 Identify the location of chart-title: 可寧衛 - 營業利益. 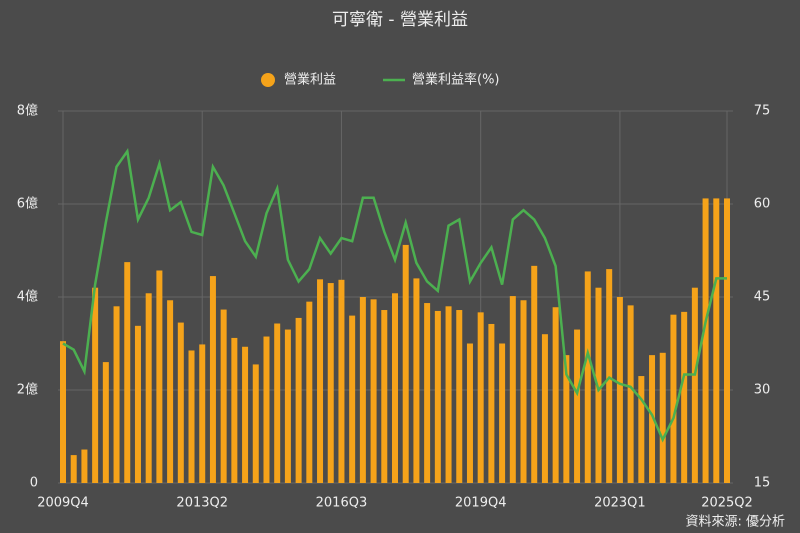
(400, 20).